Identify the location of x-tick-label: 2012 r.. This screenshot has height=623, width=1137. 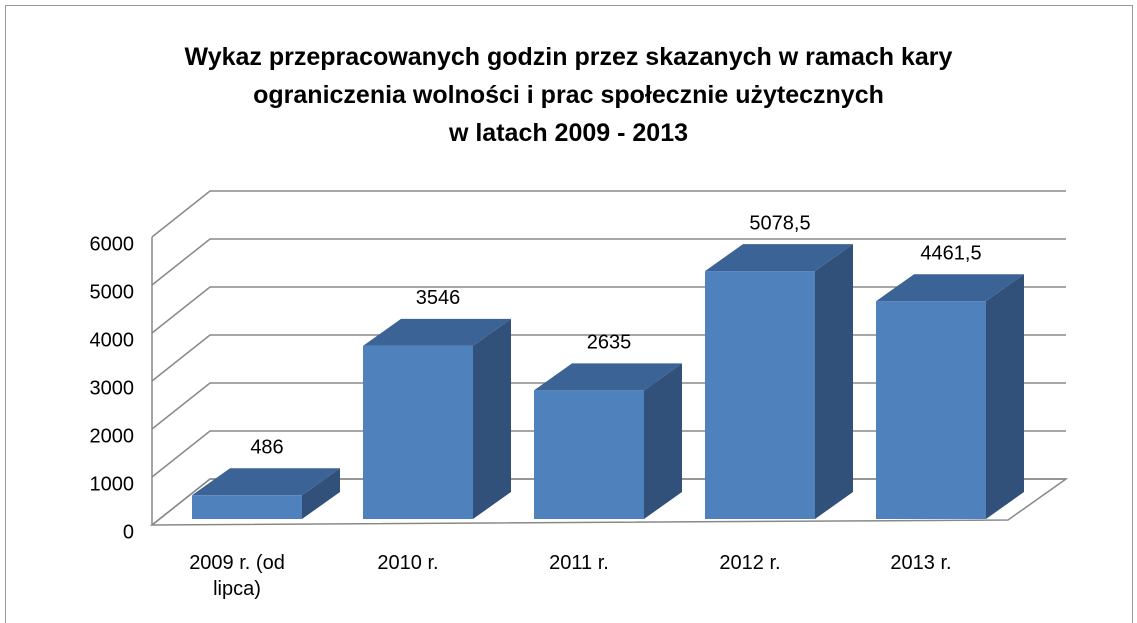
(750, 563).